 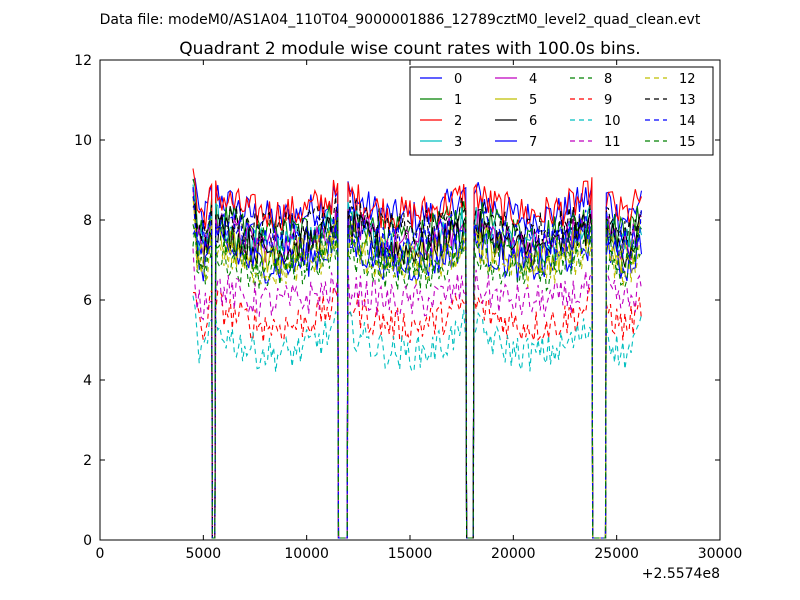 What do you see at coordinates (608, 100) in the screenshot?
I see `legend-label-9: 9` at bounding box center [608, 100].